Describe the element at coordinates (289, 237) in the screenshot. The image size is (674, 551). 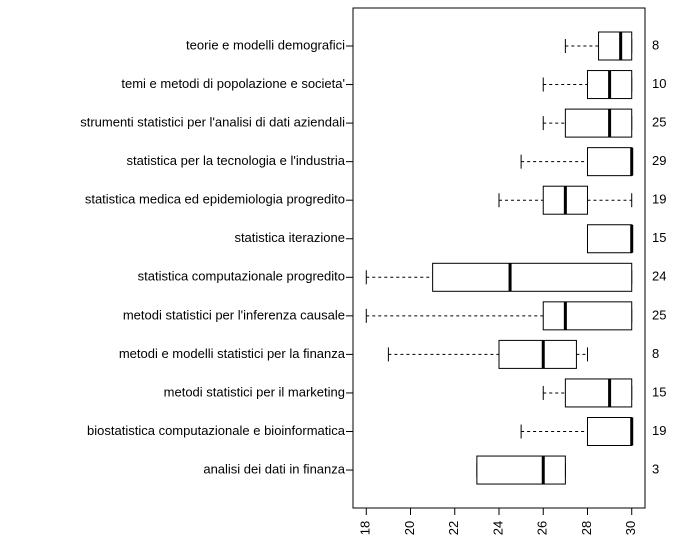
I see `y-tick-label: statistica iterazione` at that location.